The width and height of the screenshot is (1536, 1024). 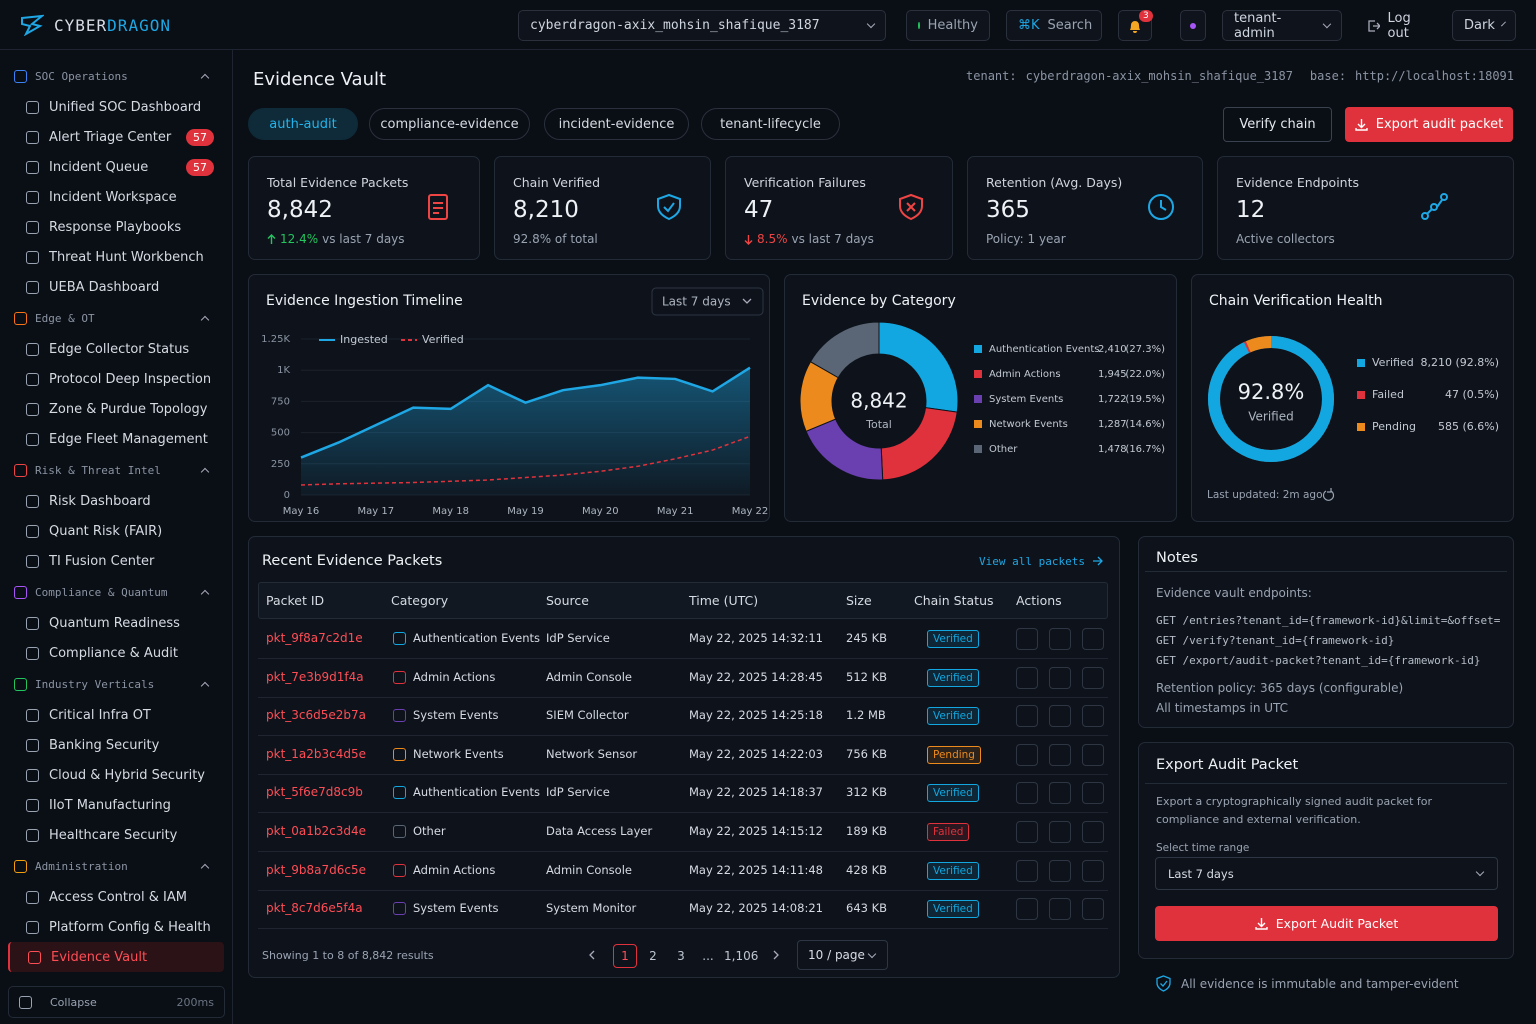 What do you see at coordinates (1434, 76) in the screenshot?
I see `base-url: http://localhost:18091` at bounding box center [1434, 76].